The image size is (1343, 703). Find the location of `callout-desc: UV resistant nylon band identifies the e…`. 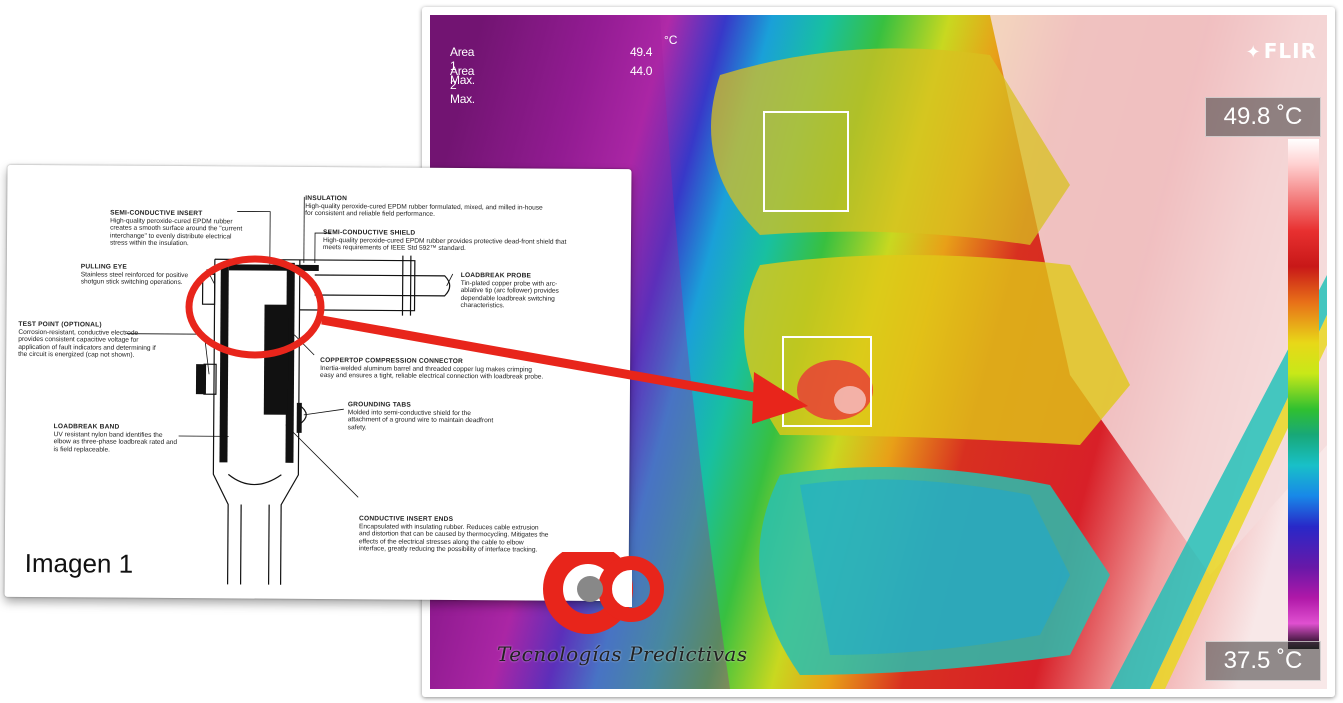

callout-desc: UV resistant nylon band identifies the e… is located at coordinates (115, 442).